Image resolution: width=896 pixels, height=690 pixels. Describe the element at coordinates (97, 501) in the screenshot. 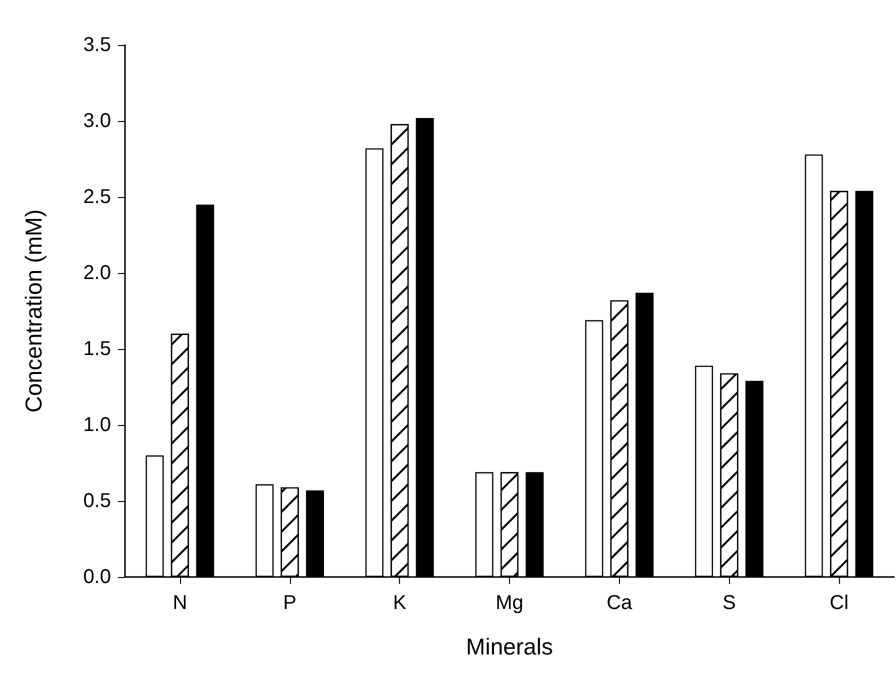

I see `y-tick-label: 0.5` at that location.